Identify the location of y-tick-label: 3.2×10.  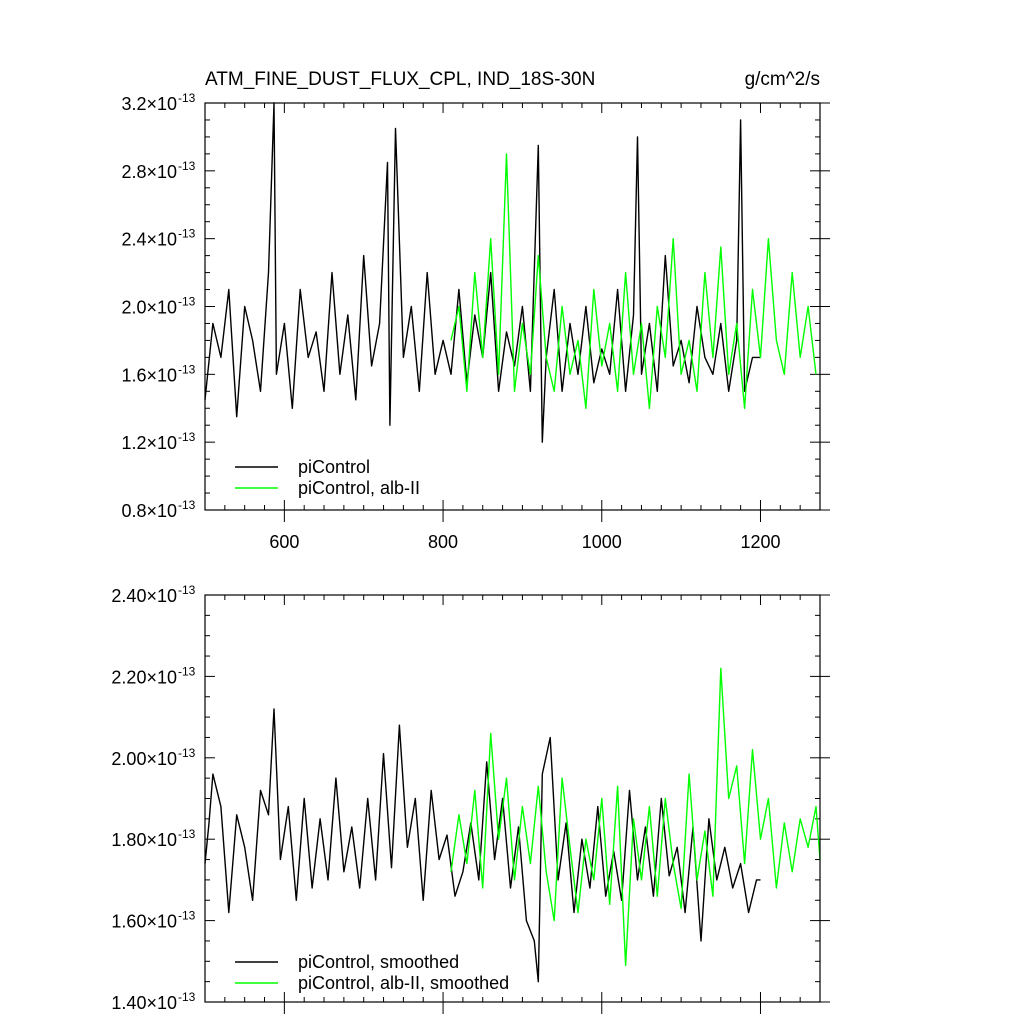
(149, 104).